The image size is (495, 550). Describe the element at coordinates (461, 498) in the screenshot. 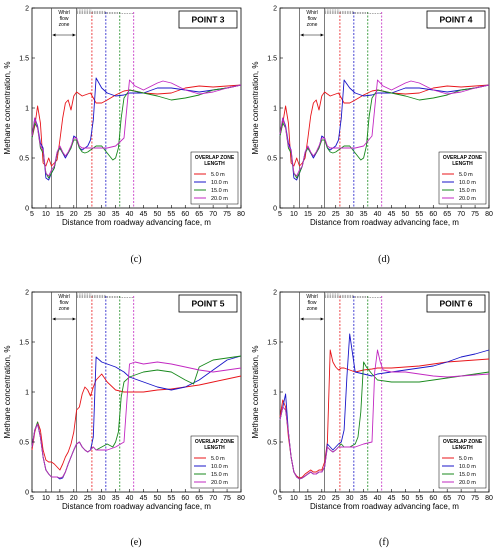

I see `x-tick-label: 70` at that location.